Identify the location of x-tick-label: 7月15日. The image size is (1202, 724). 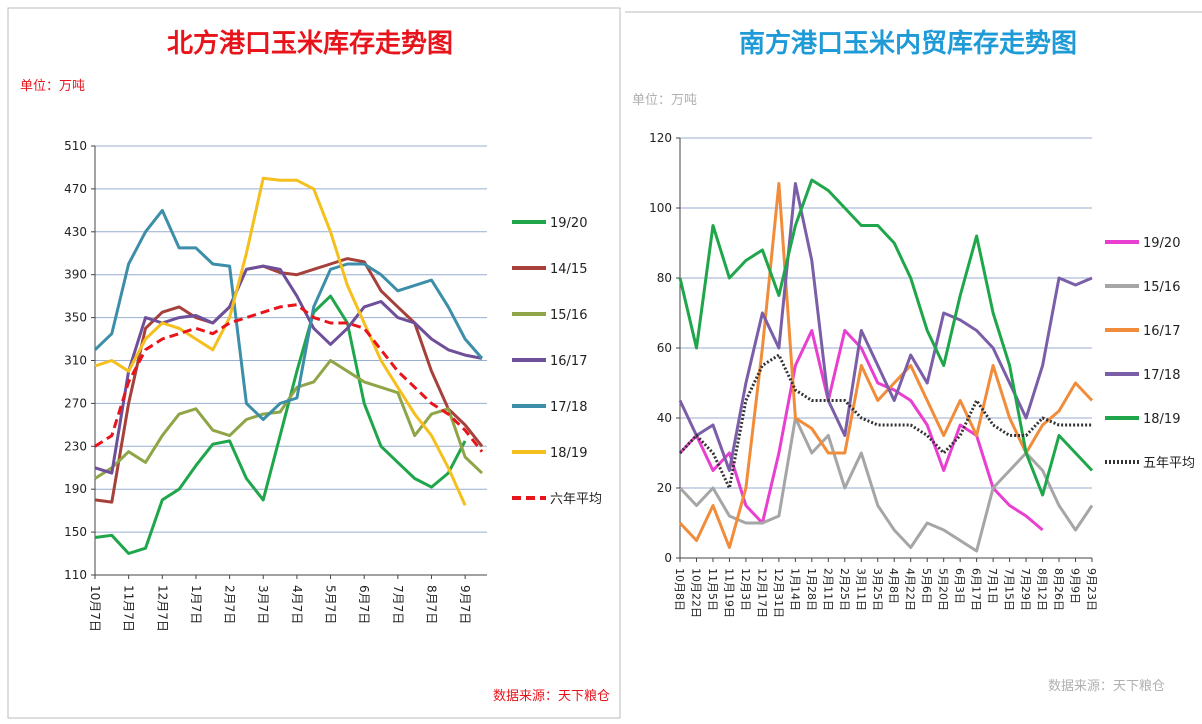
(1009, 589).